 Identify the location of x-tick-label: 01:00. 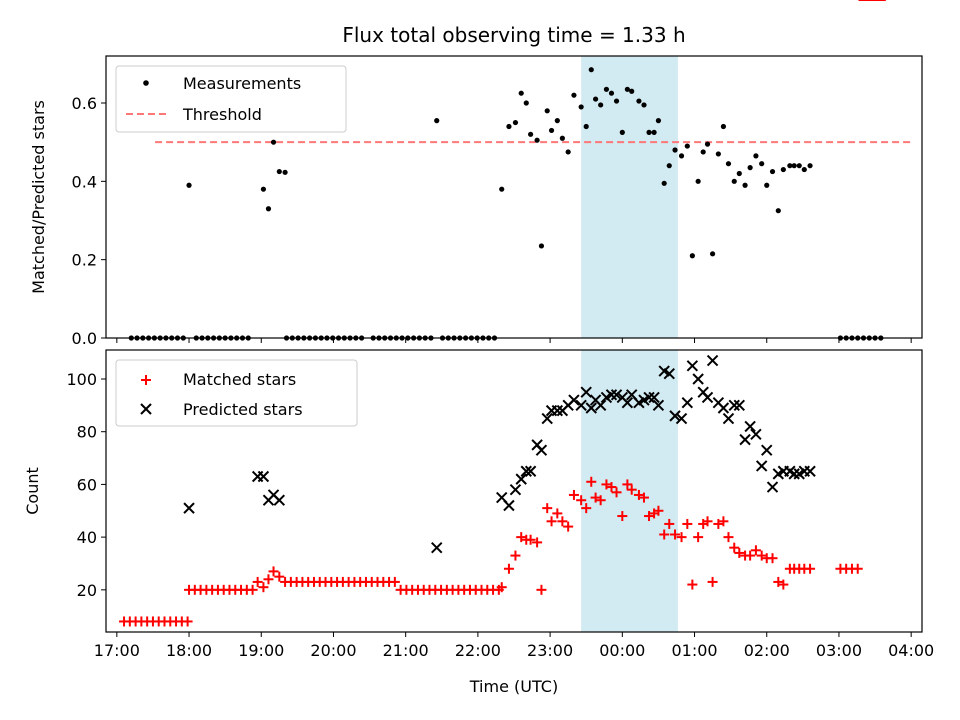
(694, 650).